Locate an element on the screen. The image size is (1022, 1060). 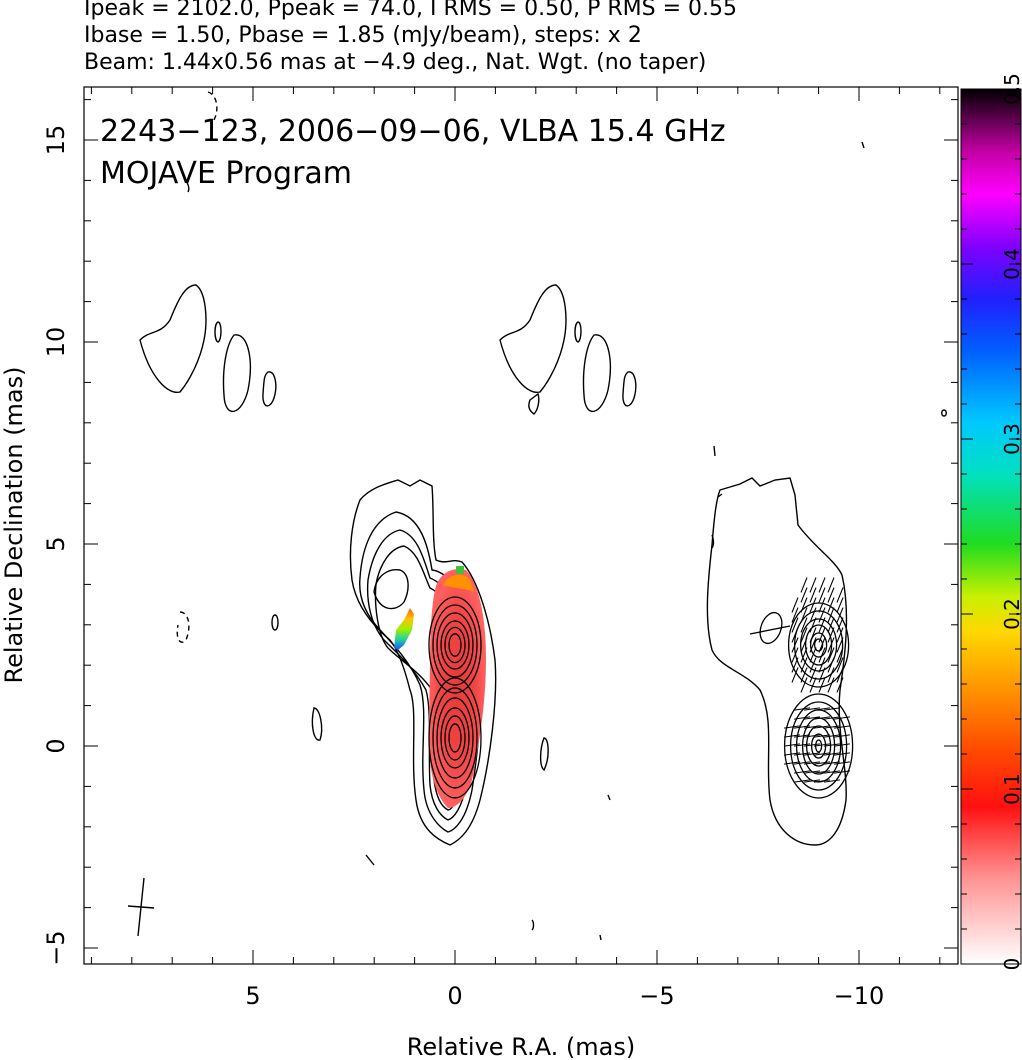
y-tick-label: −5 is located at coordinates (56, 947).